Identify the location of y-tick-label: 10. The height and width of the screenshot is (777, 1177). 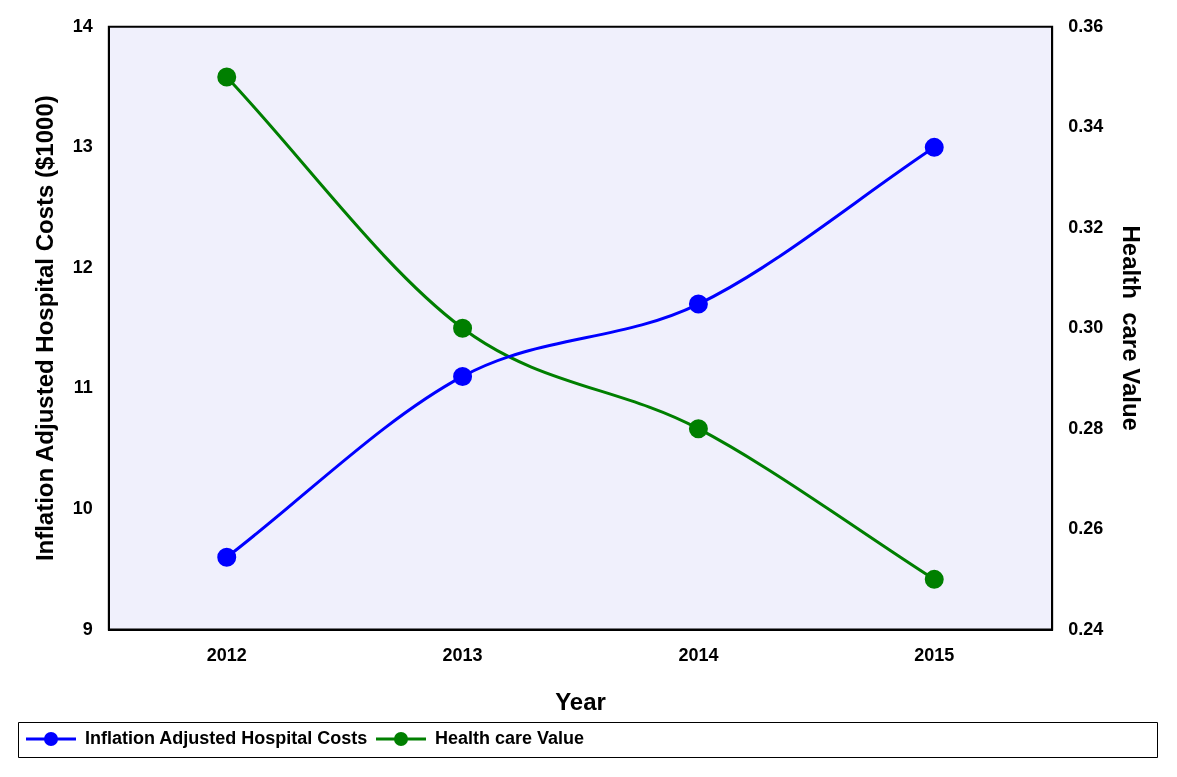
(82, 508).